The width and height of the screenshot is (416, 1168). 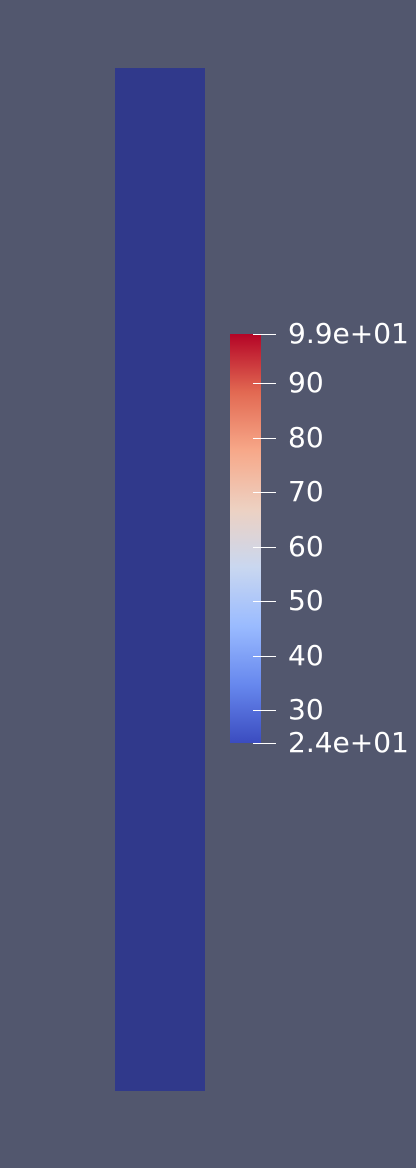 I want to click on color-legend-tick-label: 90, so click(x=306, y=382).